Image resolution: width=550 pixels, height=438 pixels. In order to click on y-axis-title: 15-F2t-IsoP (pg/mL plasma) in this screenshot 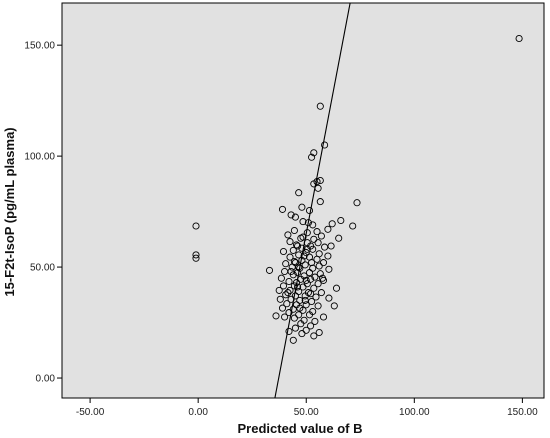, I will do `click(9, 211)`.